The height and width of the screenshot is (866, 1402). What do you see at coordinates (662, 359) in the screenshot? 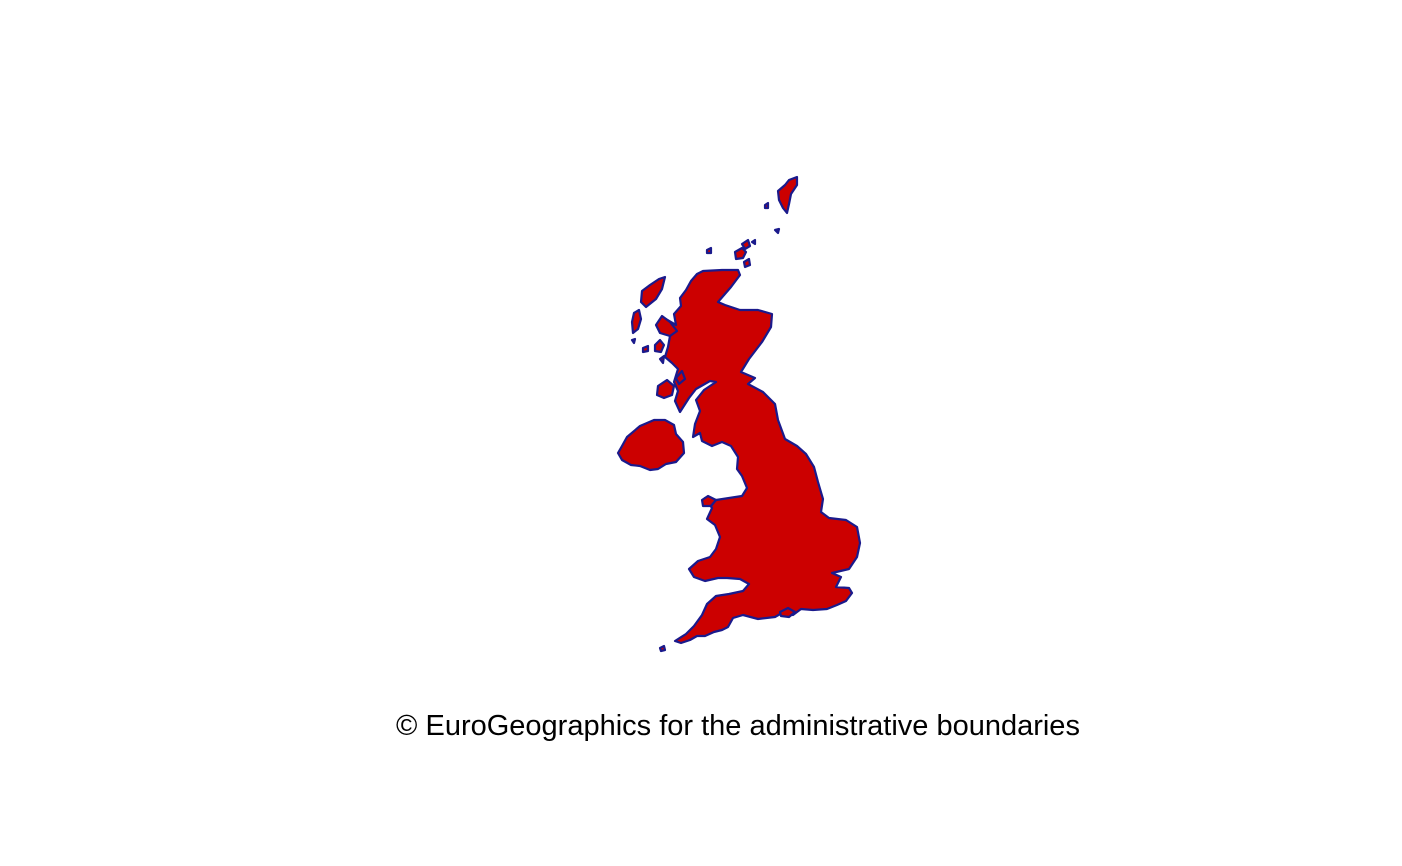
I see `tiree-island` at bounding box center [662, 359].